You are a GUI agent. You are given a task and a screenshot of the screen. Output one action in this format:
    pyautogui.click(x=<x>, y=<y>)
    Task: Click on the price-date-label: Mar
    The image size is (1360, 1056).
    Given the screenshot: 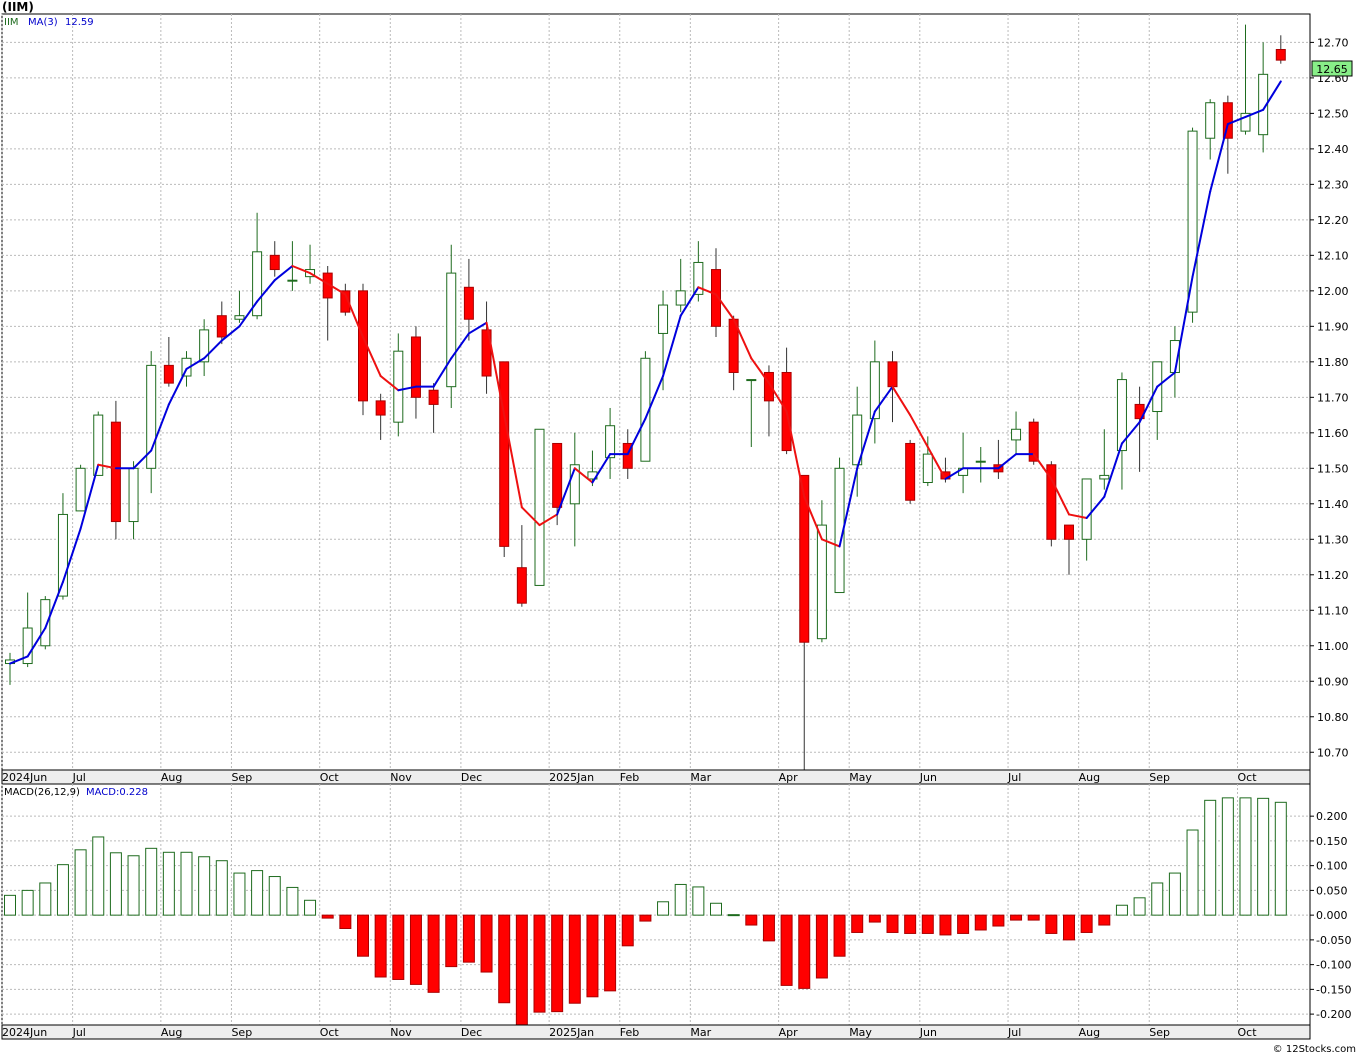 What is the action you would take?
    pyautogui.click(x=700, y=777)
    